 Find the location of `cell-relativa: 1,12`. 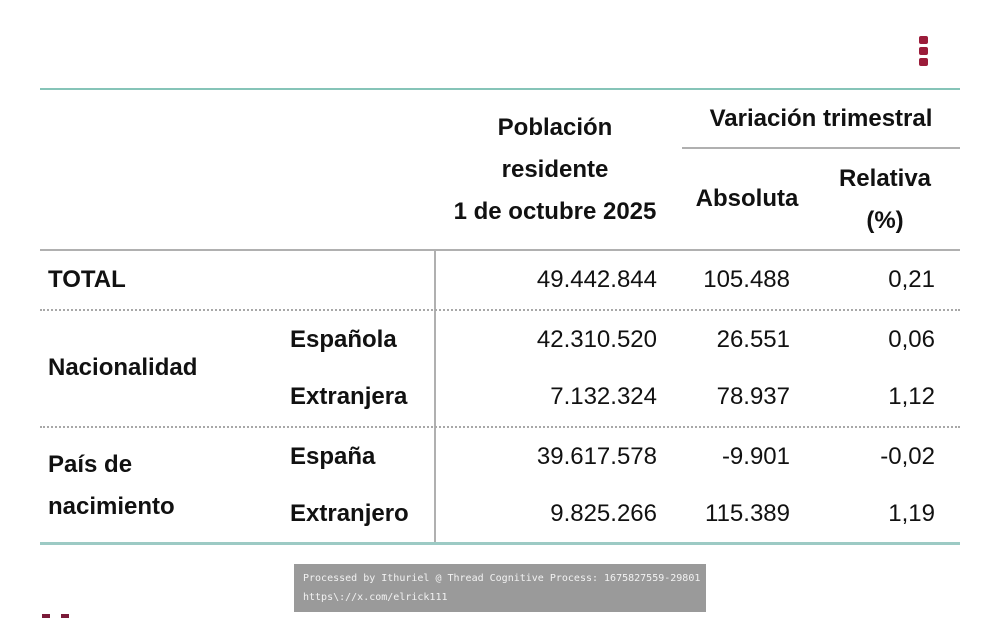

cell-relativa: 1,12 is located at coordinates (911, 396).